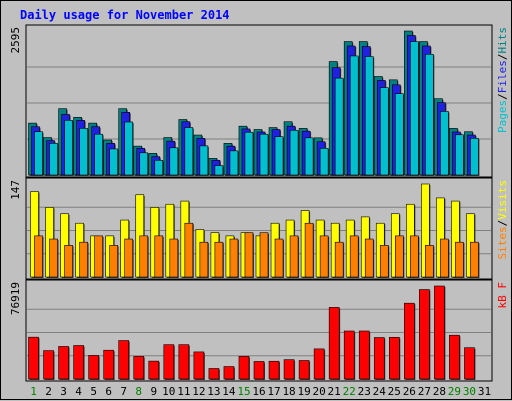  What do you see at coordinates (439, 391) in the screenshot?
I see `x-tick-label: 28` at bounding box center [439, 391].